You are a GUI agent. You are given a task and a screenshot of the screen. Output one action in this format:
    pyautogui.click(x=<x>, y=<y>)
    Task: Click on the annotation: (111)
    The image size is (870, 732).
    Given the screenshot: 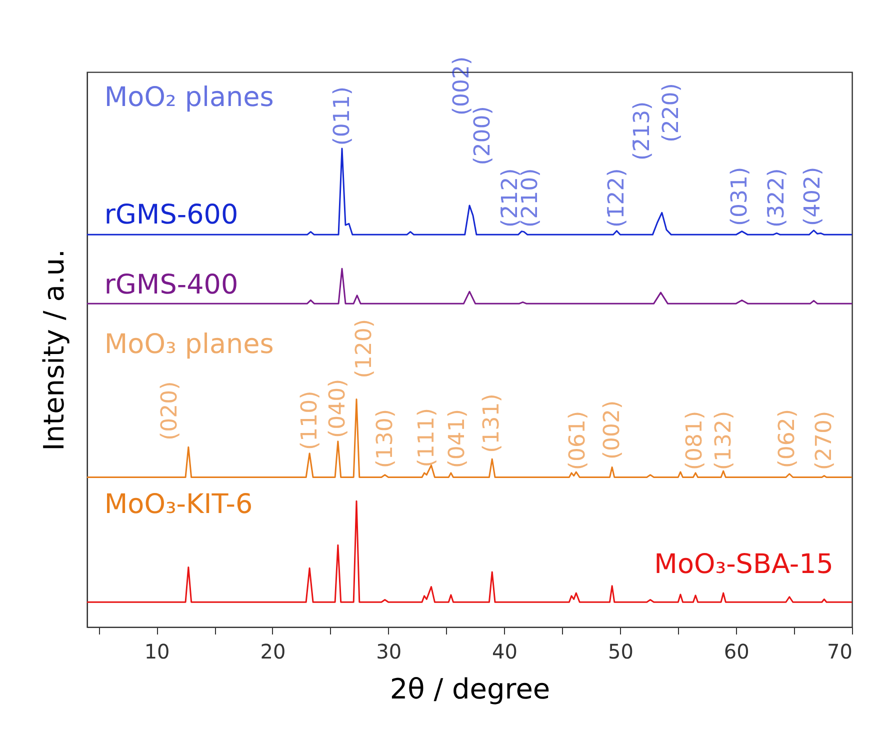 What is the action you would take?
    pyautogui.click(x=427, y=438)
    